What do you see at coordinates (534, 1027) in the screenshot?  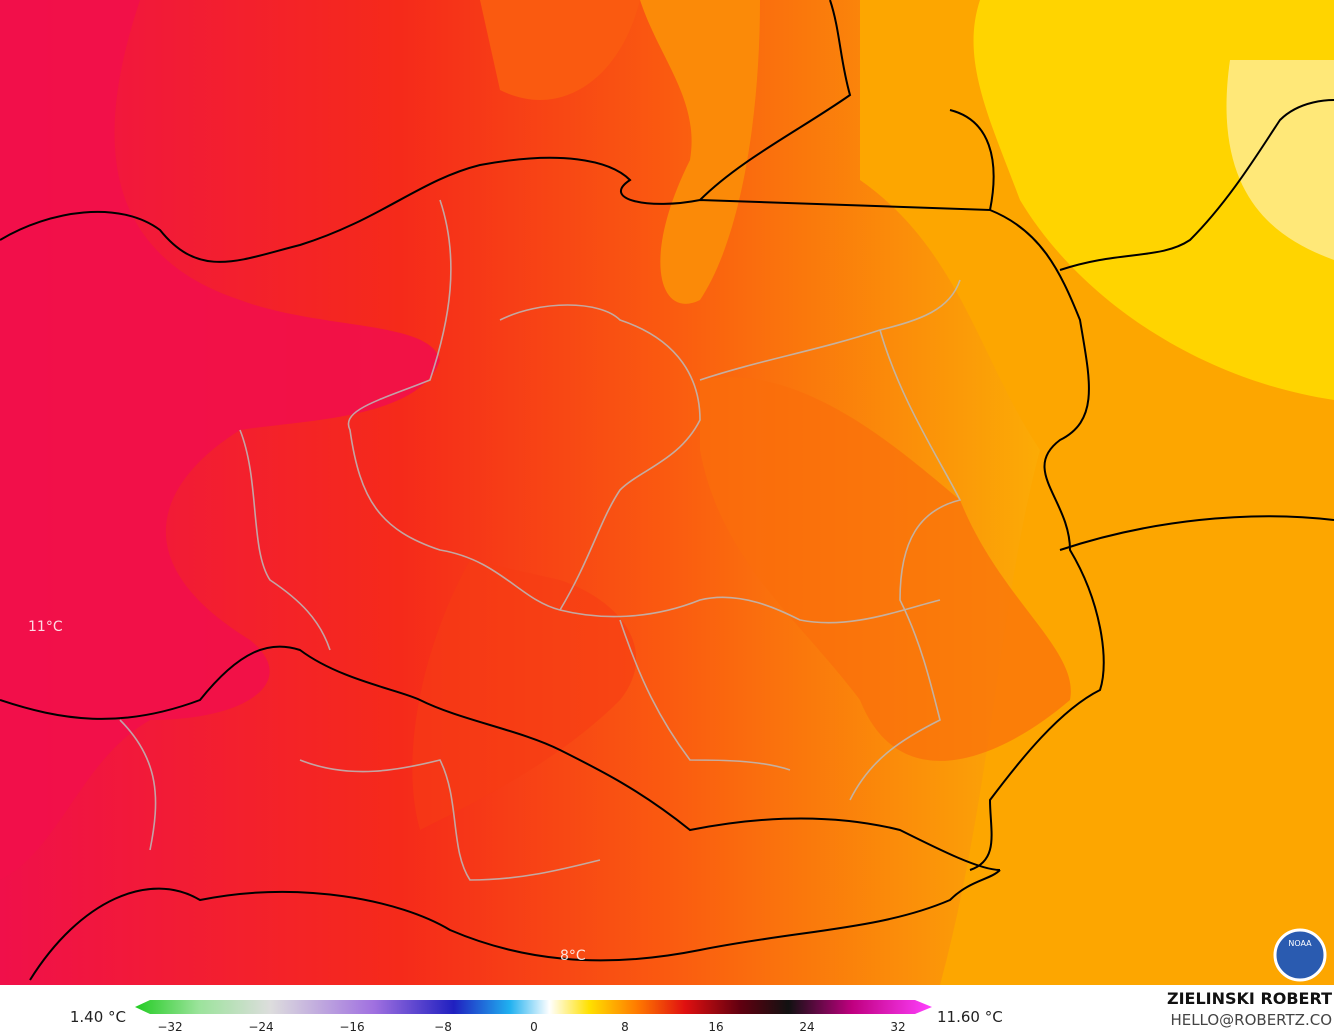 I see `colorbar-tick-label: 0` at bounding box center [534, 1027].